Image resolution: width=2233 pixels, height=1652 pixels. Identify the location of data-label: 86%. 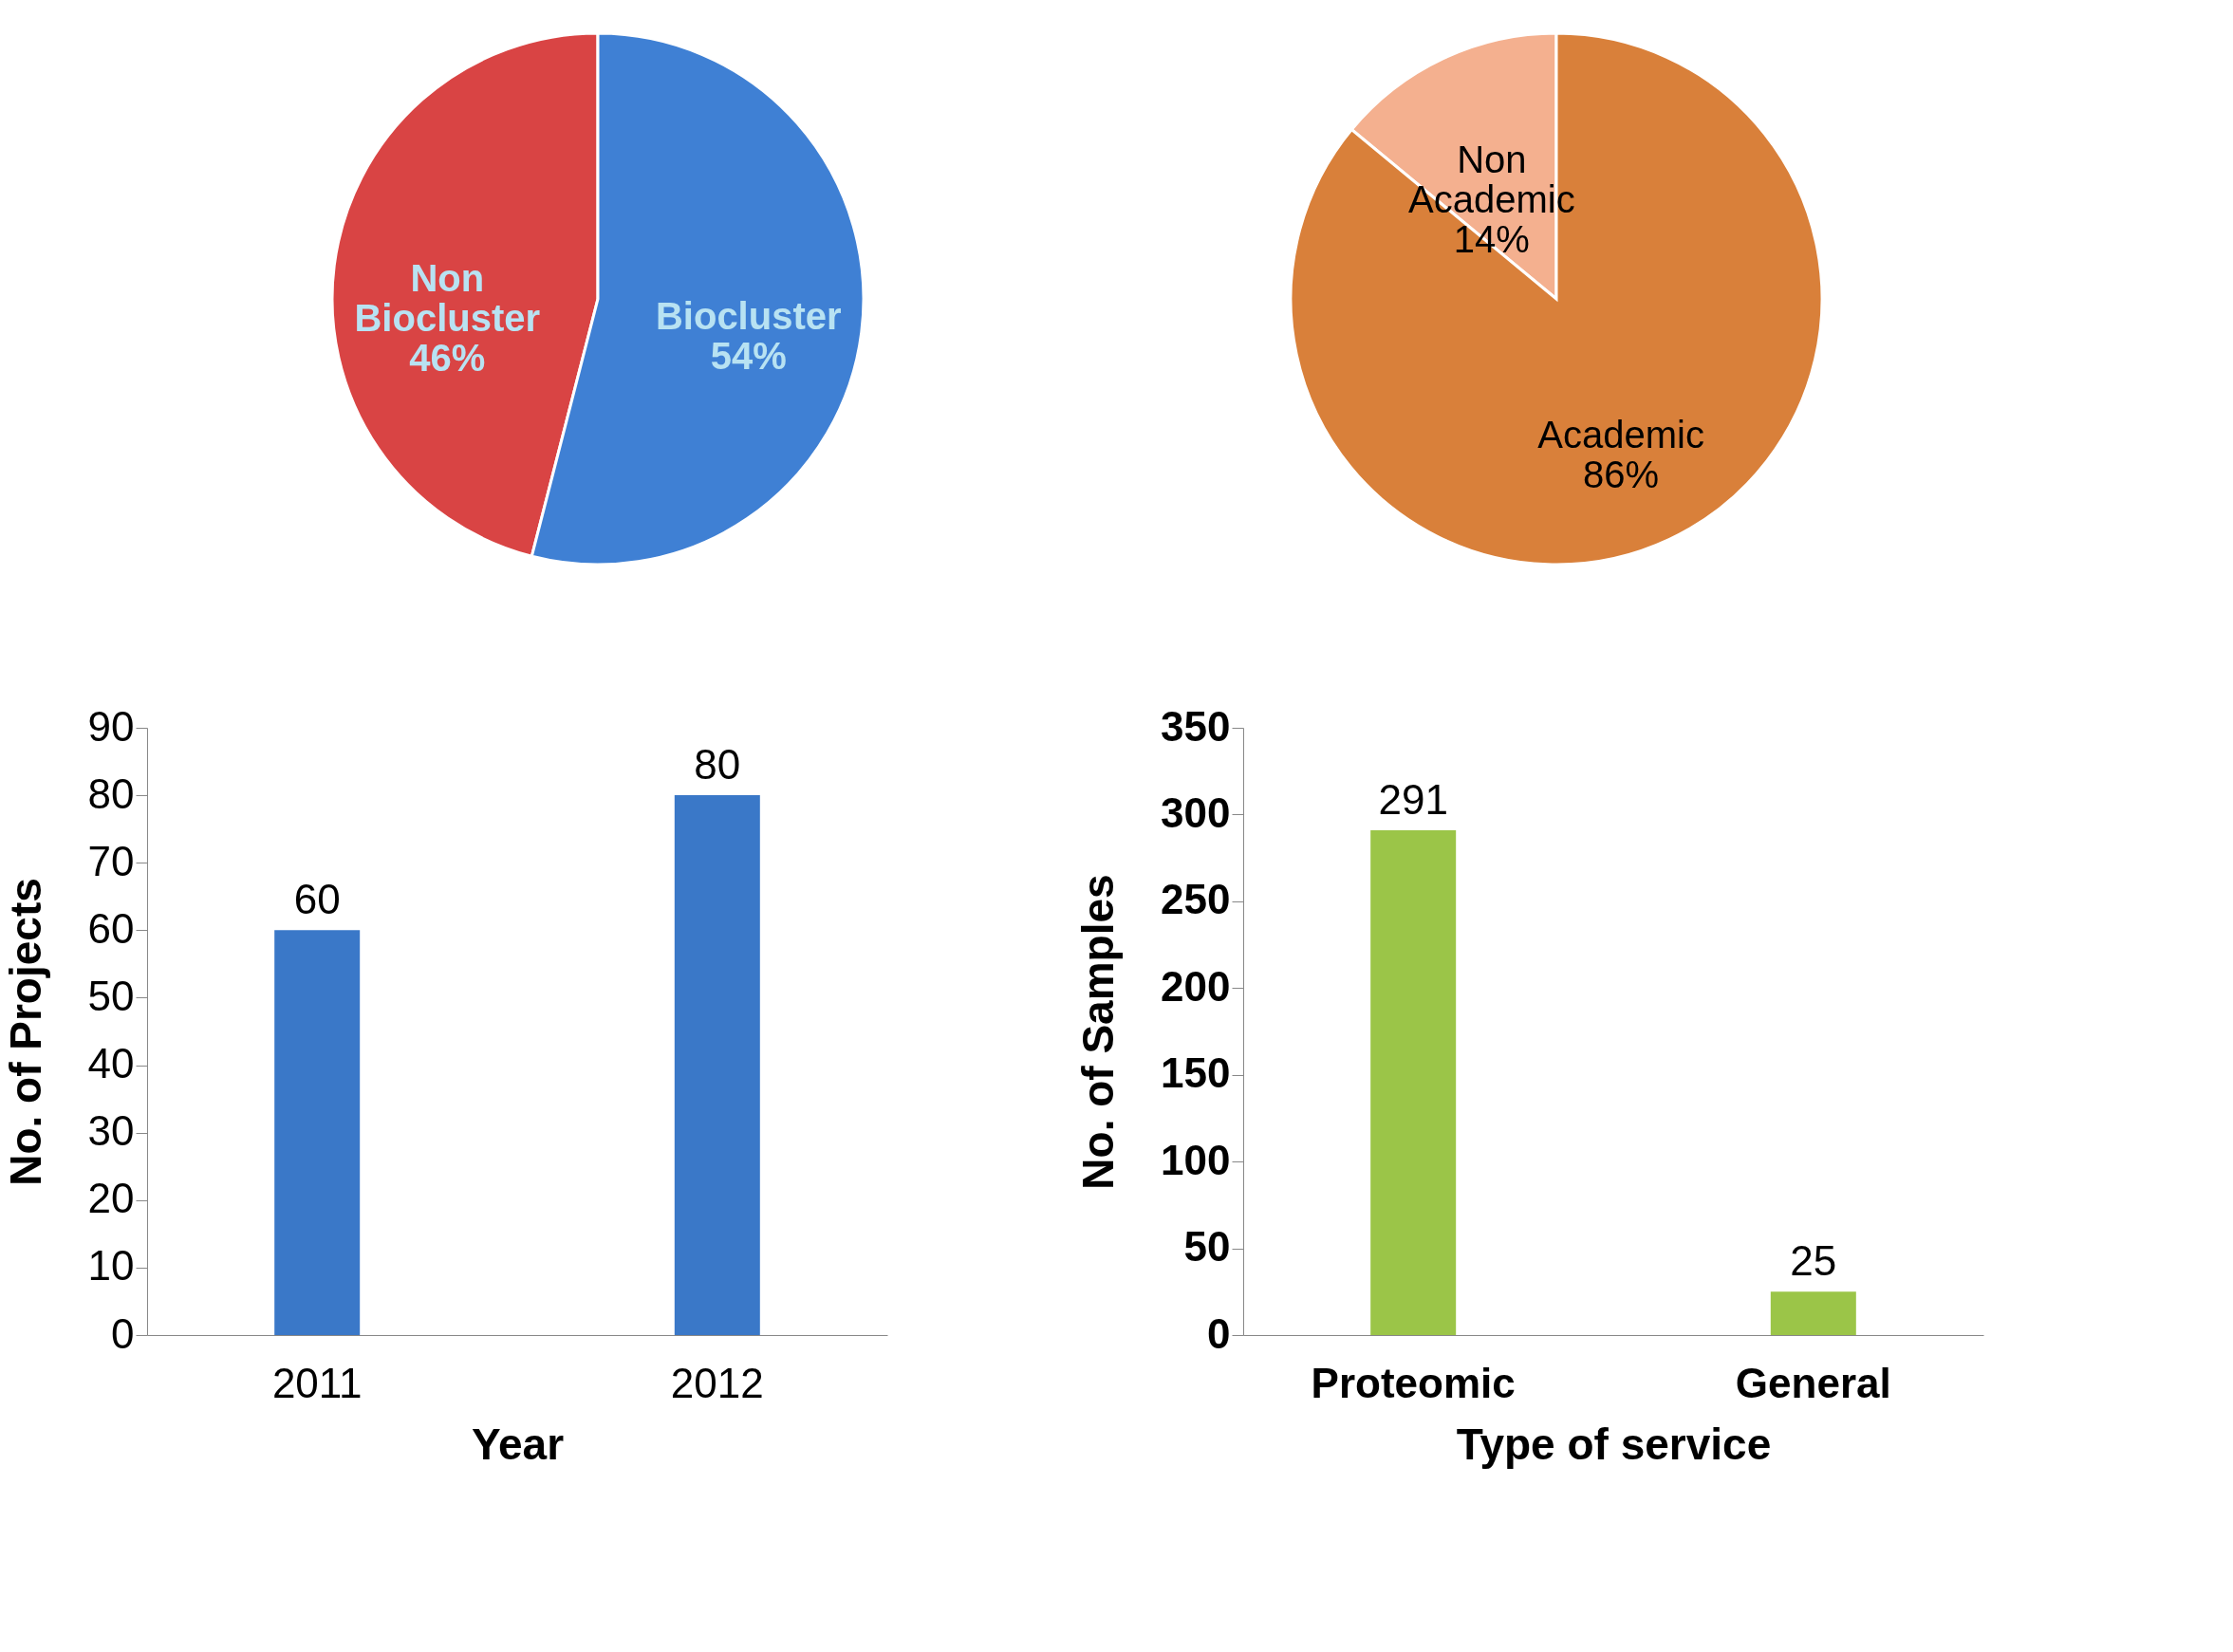
(1621, 474).